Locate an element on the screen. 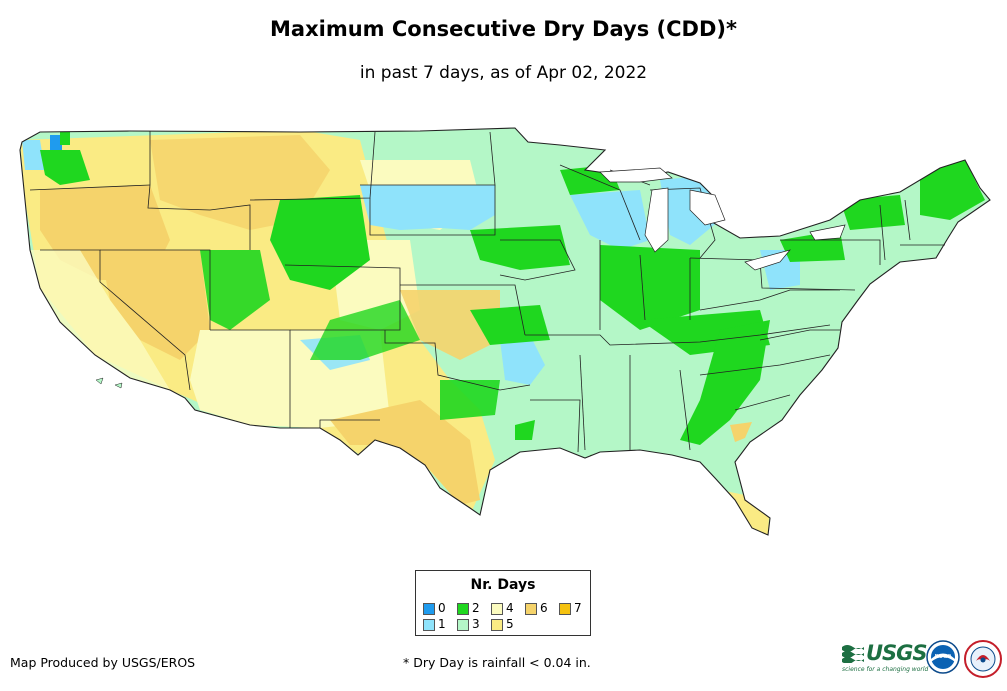 This screenshot has width=1007, height=691. usgs-logo: USGS is located at coordinates (897, 653).